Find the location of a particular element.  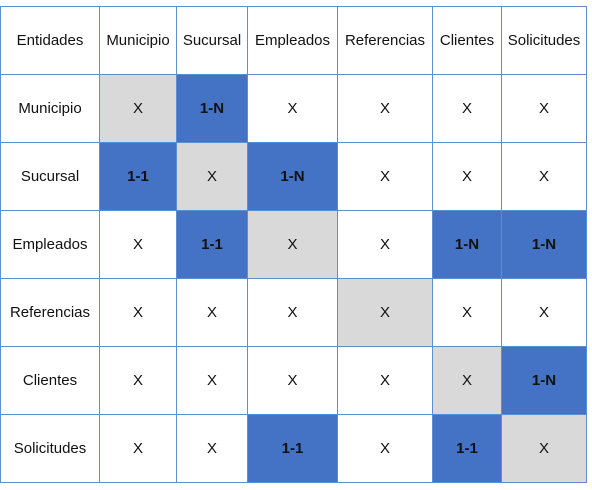

table-row: Municipio X 1-N X X X X is located at coordinates (293, 108).